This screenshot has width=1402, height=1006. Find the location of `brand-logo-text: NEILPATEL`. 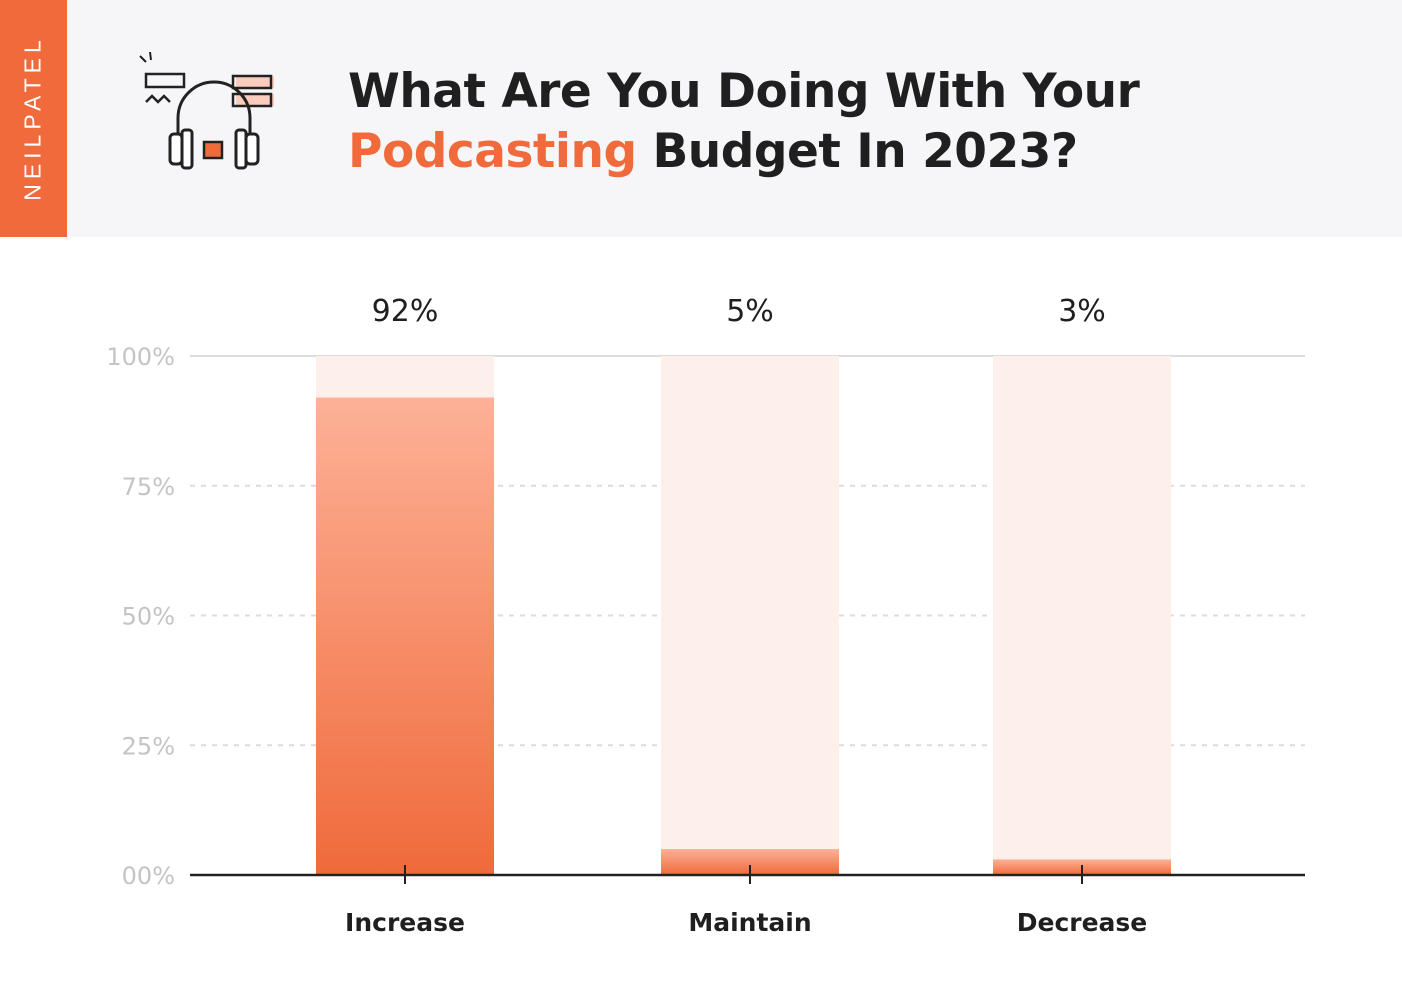

brand-logo-text: NEILPATEL is located at coordinates (32, 118).